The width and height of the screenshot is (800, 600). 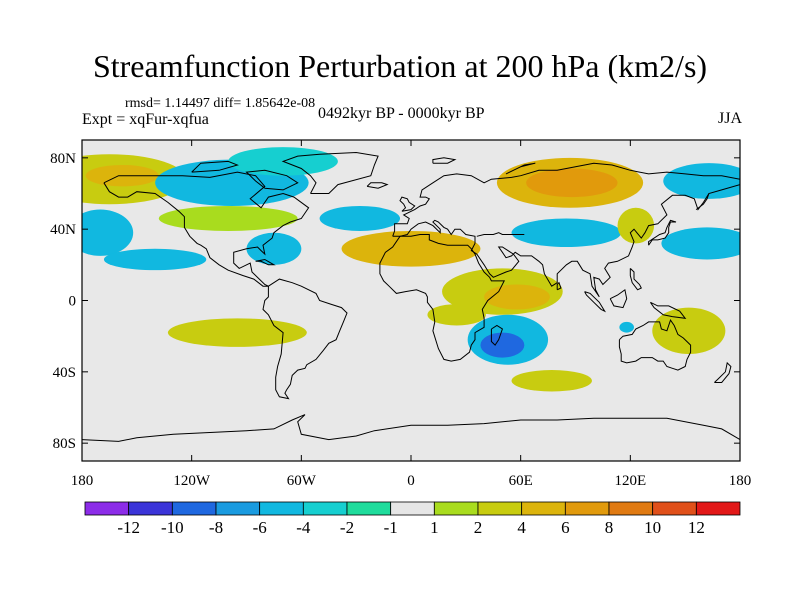 I want to click on y-tick-label: 40S, so click(x=64, y=373).